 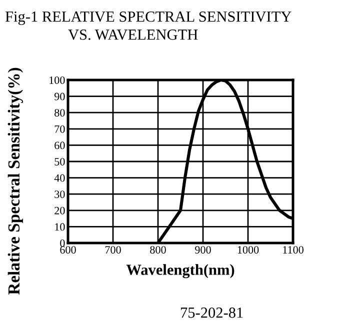 I want to click on y-axis-title: Relative Spectral Sensitivity(%), so click(x=15, y=181).